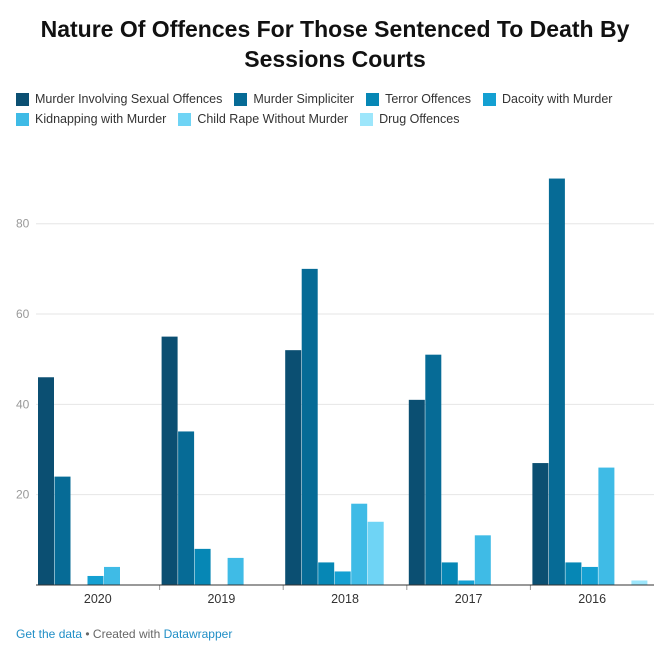 This screenshot has width=670, height=655. What do you see at coordinates (273, 119) in the screenshot?
I see `legend-label: Child Rape Without Murder` at bounding box center [273, 119].